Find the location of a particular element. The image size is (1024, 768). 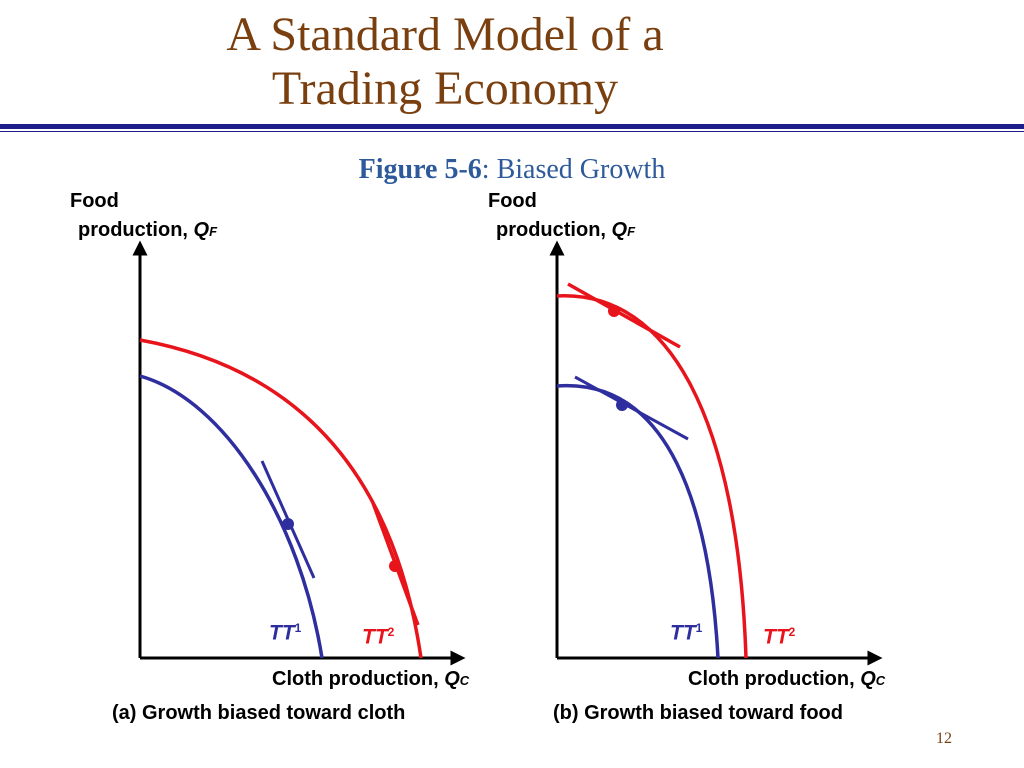

panel-a-tt2-point is located at coordinates (395, 566).